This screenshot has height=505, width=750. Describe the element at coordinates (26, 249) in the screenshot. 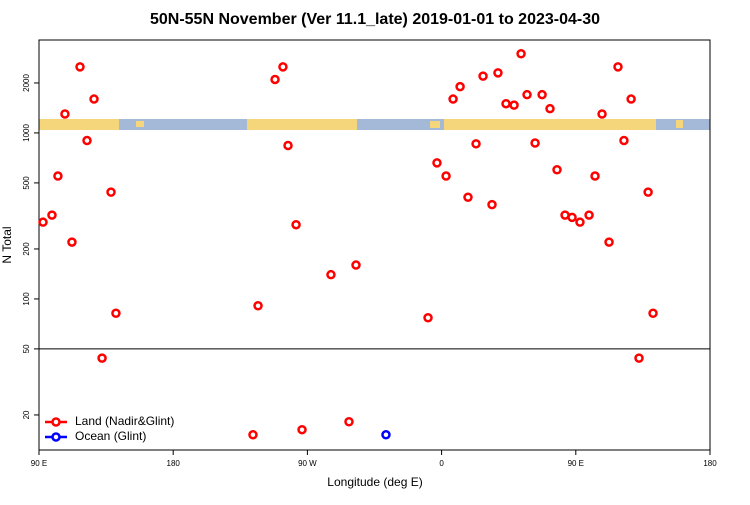

I see `y-tick-label: 200` at that location.